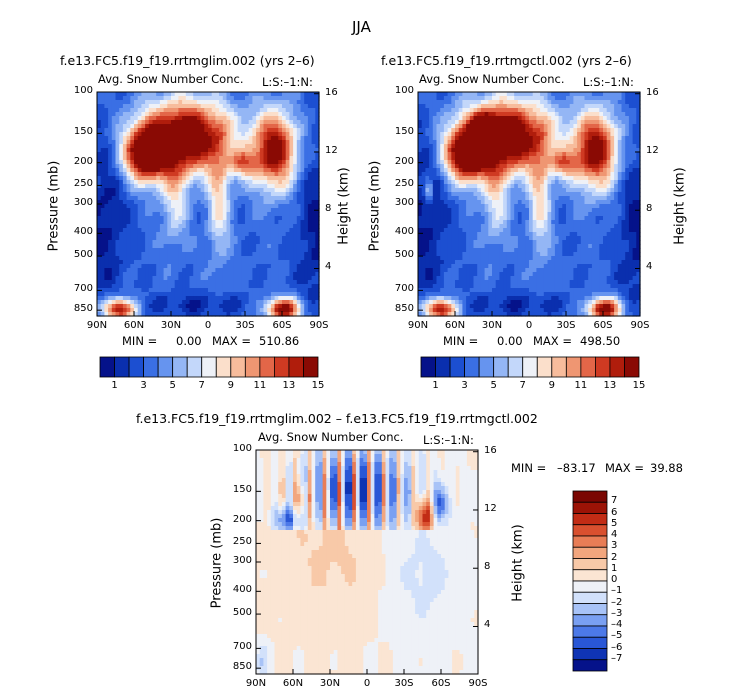 The image size is (733, 699). Describe the element at coordinates (201, 385) in the screenshot. I see `colorbar-label: 7` at that location.